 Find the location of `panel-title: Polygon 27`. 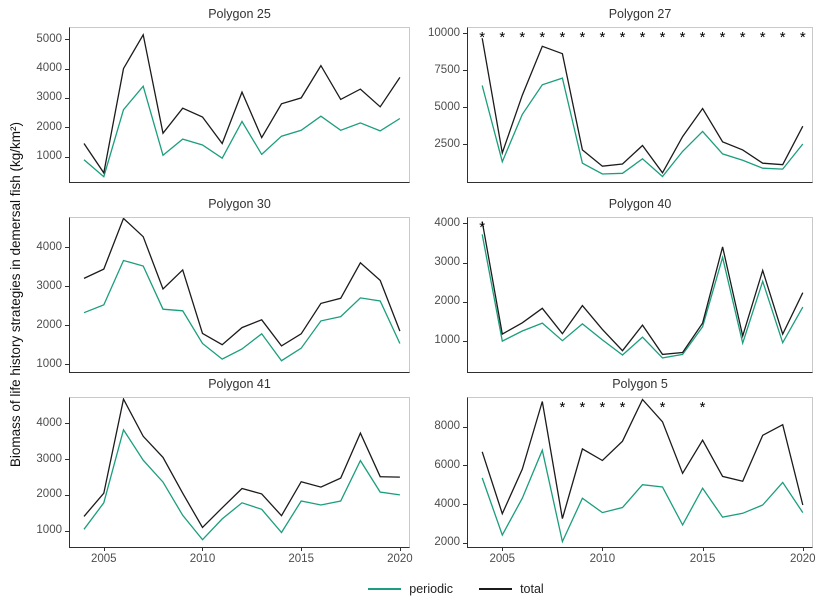

panel-title: Polygon 27 is located at coordinates (640, 14).